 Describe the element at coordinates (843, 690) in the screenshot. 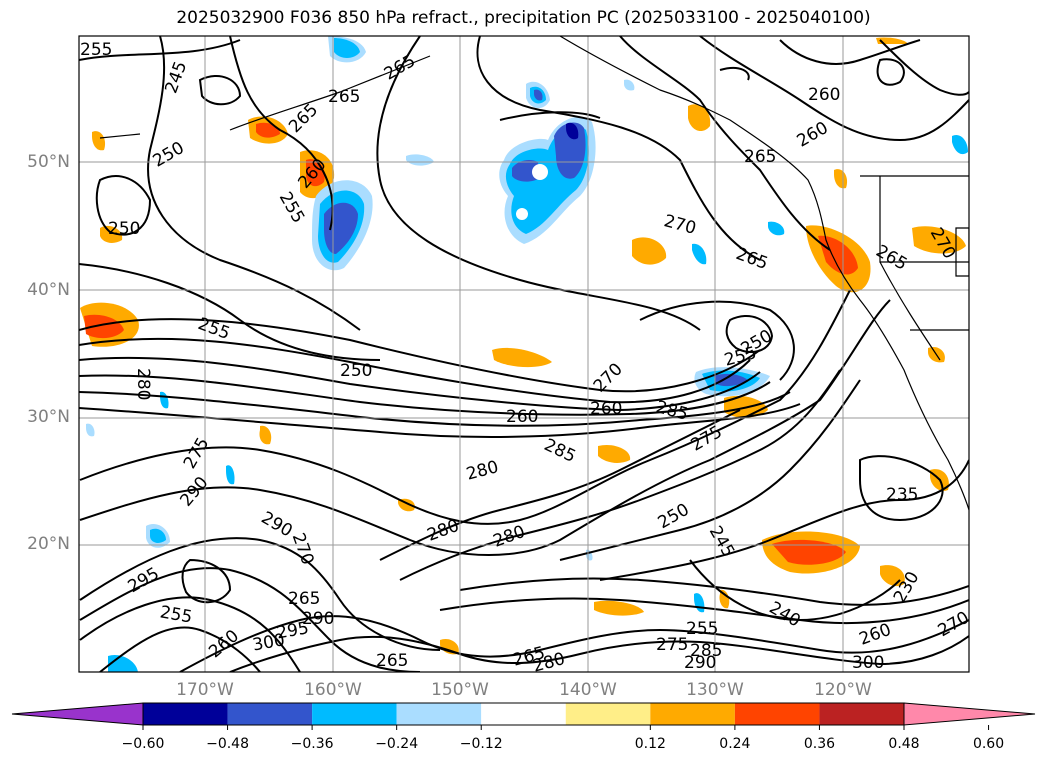

I see `lon-label: 120°W` at that location.